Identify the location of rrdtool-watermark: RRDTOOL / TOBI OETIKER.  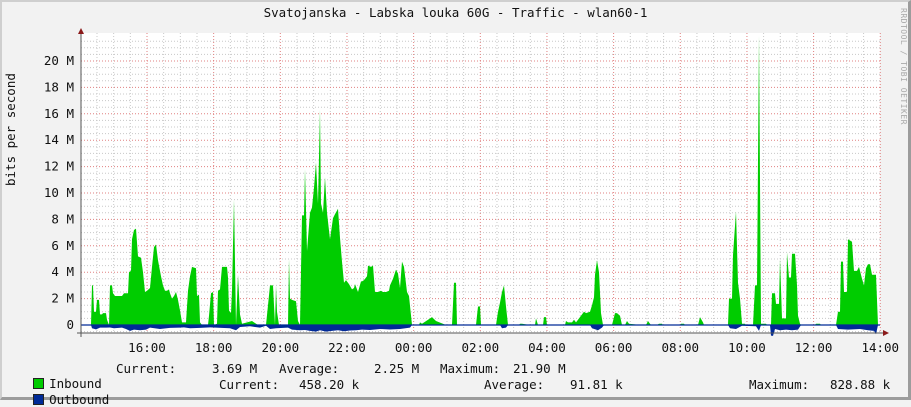
(903, 66).